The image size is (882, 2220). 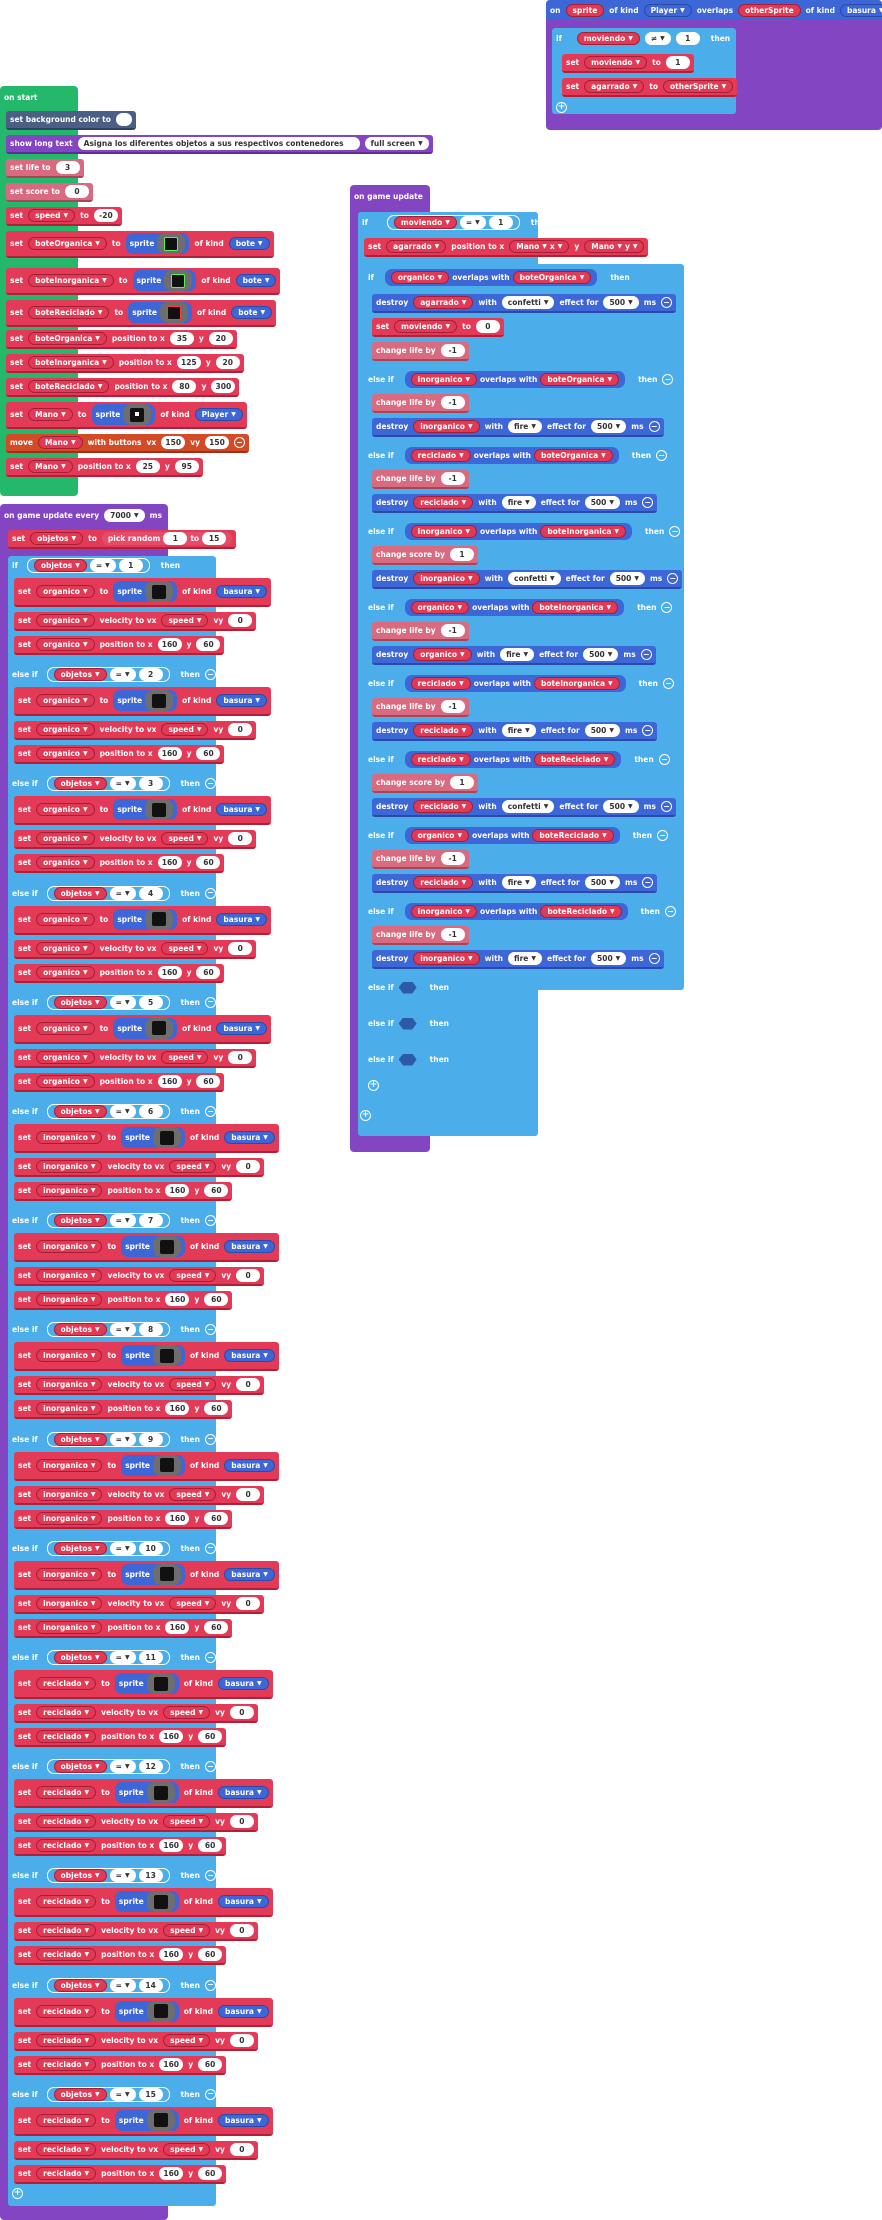 What do you see at coordinates (512, 835) in the screenshot?
I see `overlap-condition: organico ▼ overlaps with boteReciclado ▼` at bounding box center [512, 835].